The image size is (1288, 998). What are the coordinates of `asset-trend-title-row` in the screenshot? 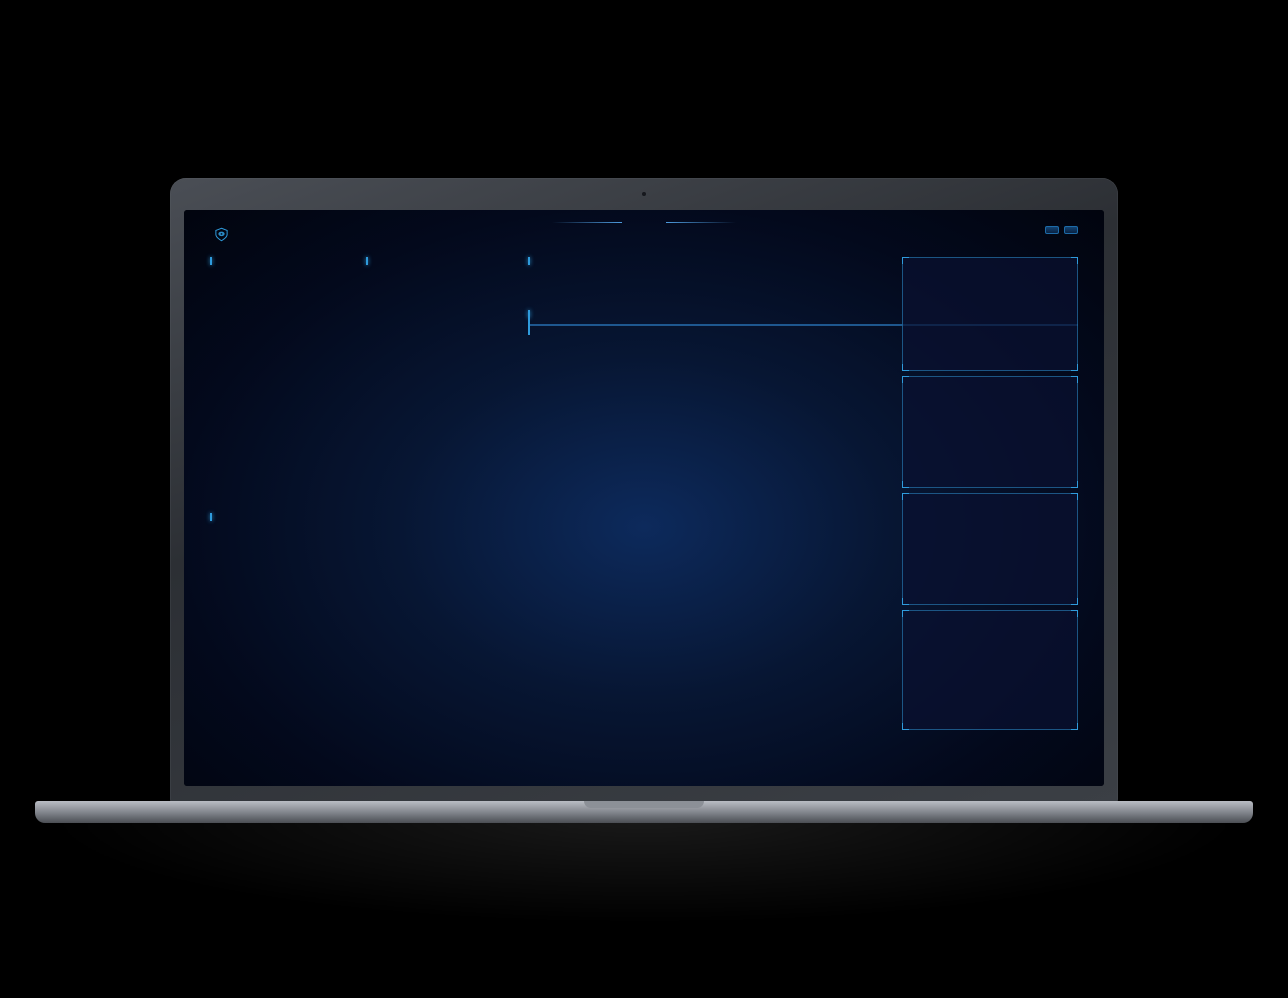 It's located at (644, 517).